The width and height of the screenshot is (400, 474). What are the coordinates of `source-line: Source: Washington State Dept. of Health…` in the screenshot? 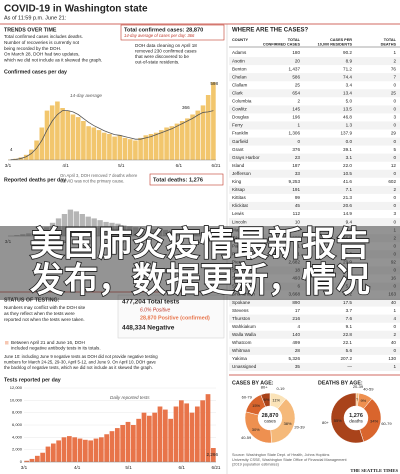 It's located at (280, 455).